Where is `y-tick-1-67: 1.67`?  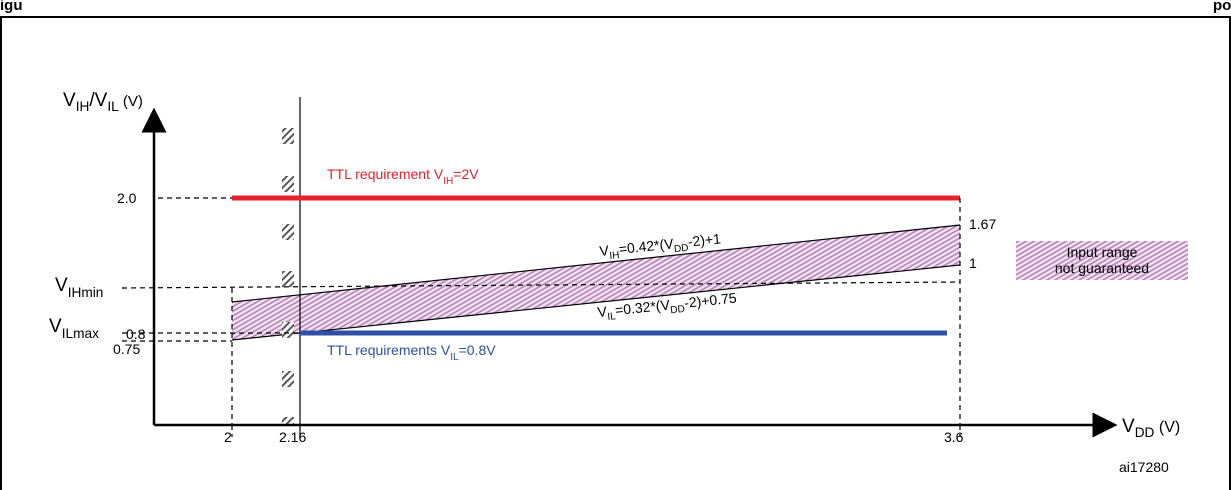 y-tick-1-67: 1.67 is located at coordinates (982, 224).